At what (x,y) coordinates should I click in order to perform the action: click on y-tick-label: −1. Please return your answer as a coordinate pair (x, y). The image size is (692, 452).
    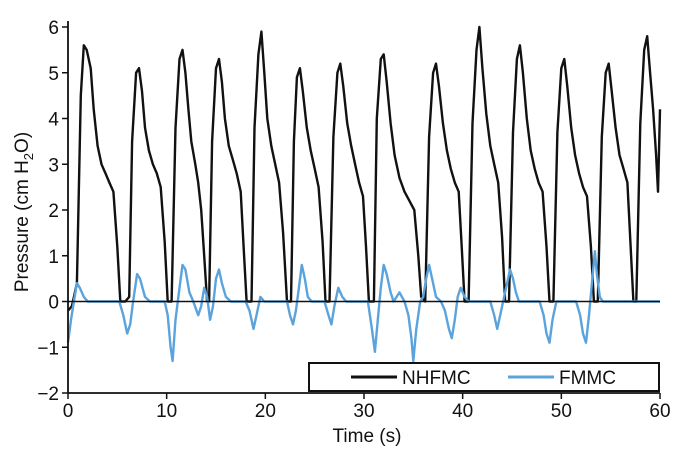
    Looking at the image, I should click on (48, 348).